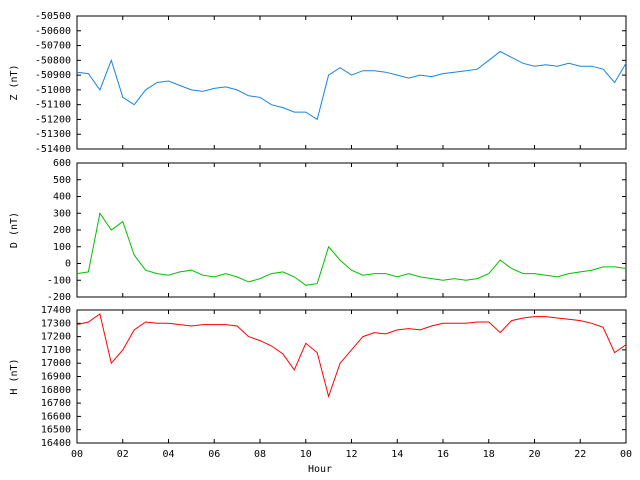 Image resolution: width=640 pixels, height=480 pixels. I want to click on x-tick-label: 10, so click(306, 454).